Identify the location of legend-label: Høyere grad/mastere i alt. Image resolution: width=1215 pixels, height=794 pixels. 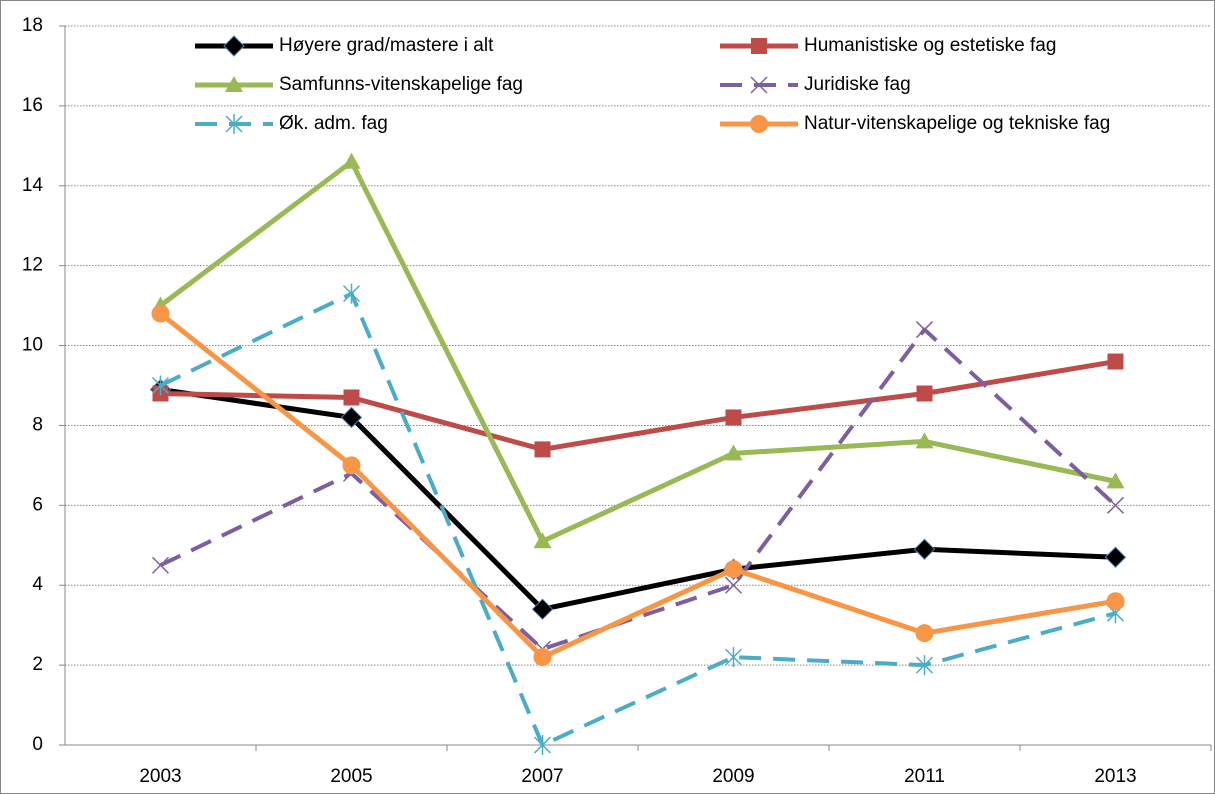
(386, 45).